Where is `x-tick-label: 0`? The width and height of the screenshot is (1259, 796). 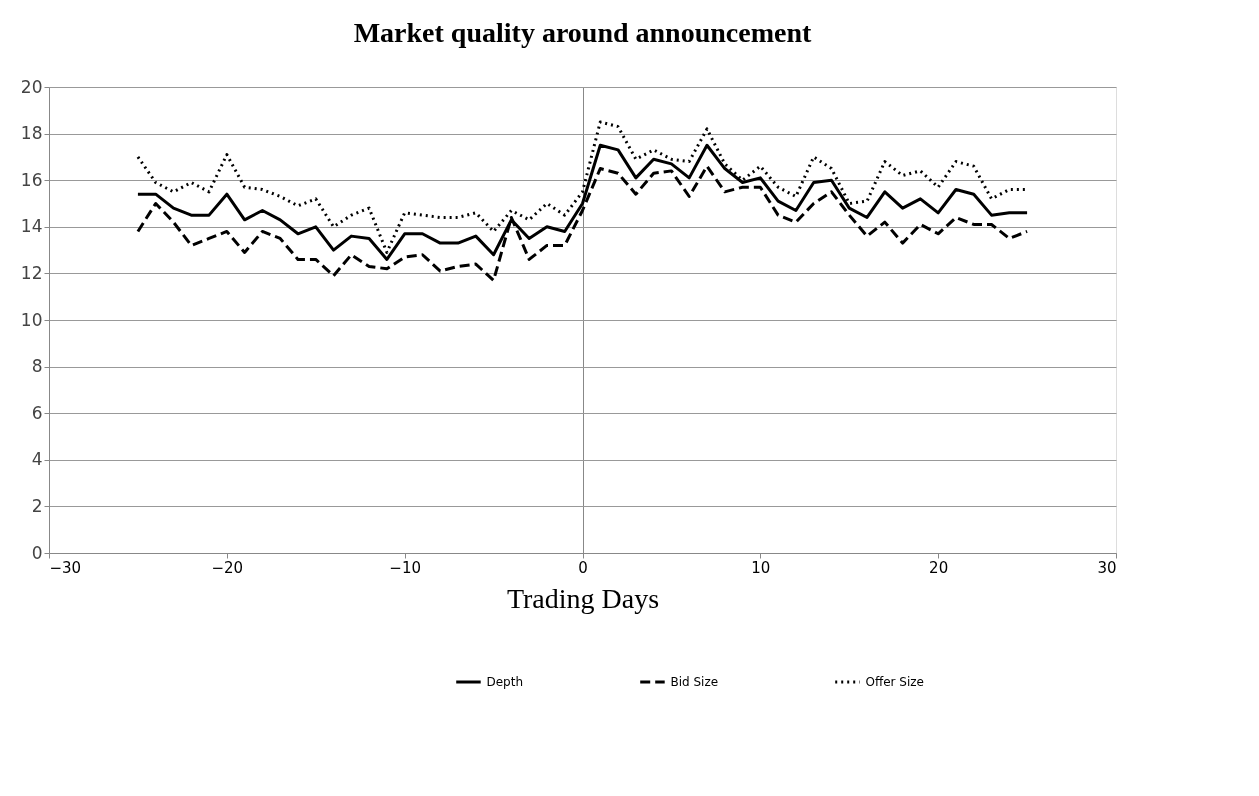 x-tick-label: 0 is located at coordinates (583, 567).